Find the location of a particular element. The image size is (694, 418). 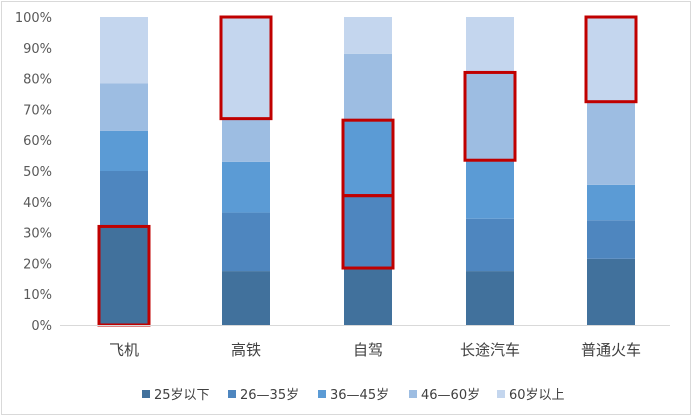

y-tick-label: 100% is located at coordinates (33, 18).